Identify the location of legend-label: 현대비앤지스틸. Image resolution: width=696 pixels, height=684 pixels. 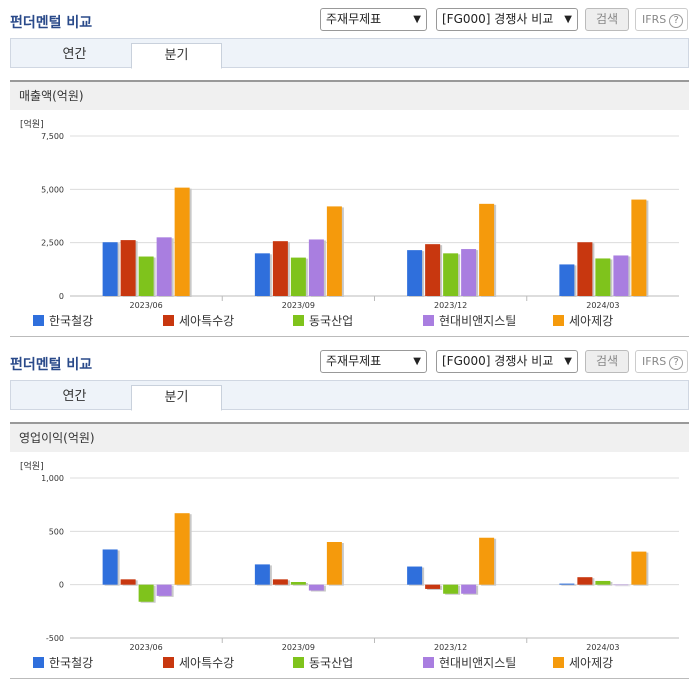
(478, 663).